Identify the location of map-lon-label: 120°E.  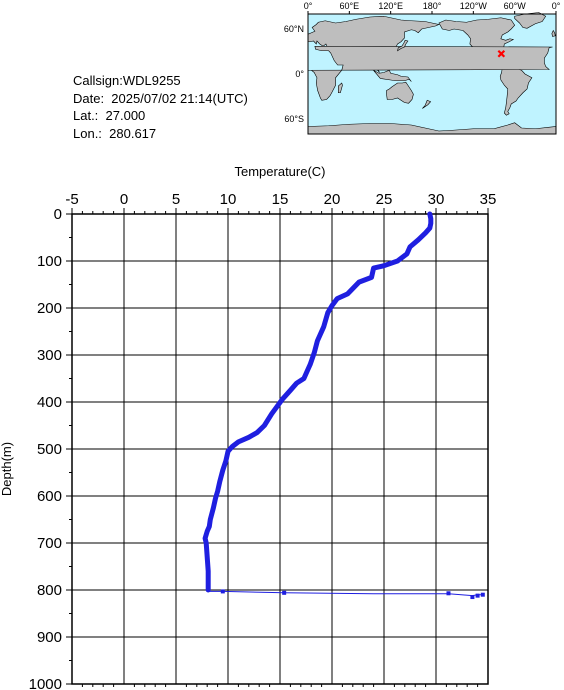
(390, 6).